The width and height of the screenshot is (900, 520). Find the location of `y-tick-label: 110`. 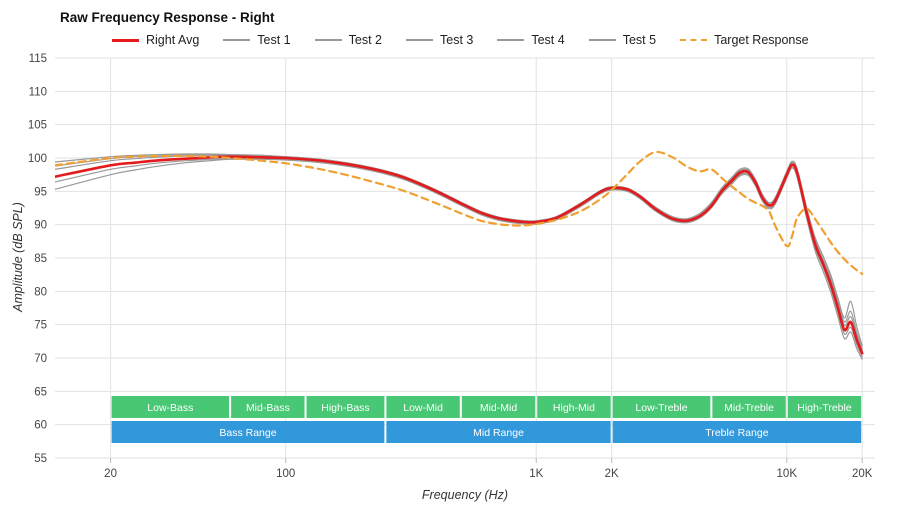

y-tick-label: 110 is located at coordinates (38, 92).